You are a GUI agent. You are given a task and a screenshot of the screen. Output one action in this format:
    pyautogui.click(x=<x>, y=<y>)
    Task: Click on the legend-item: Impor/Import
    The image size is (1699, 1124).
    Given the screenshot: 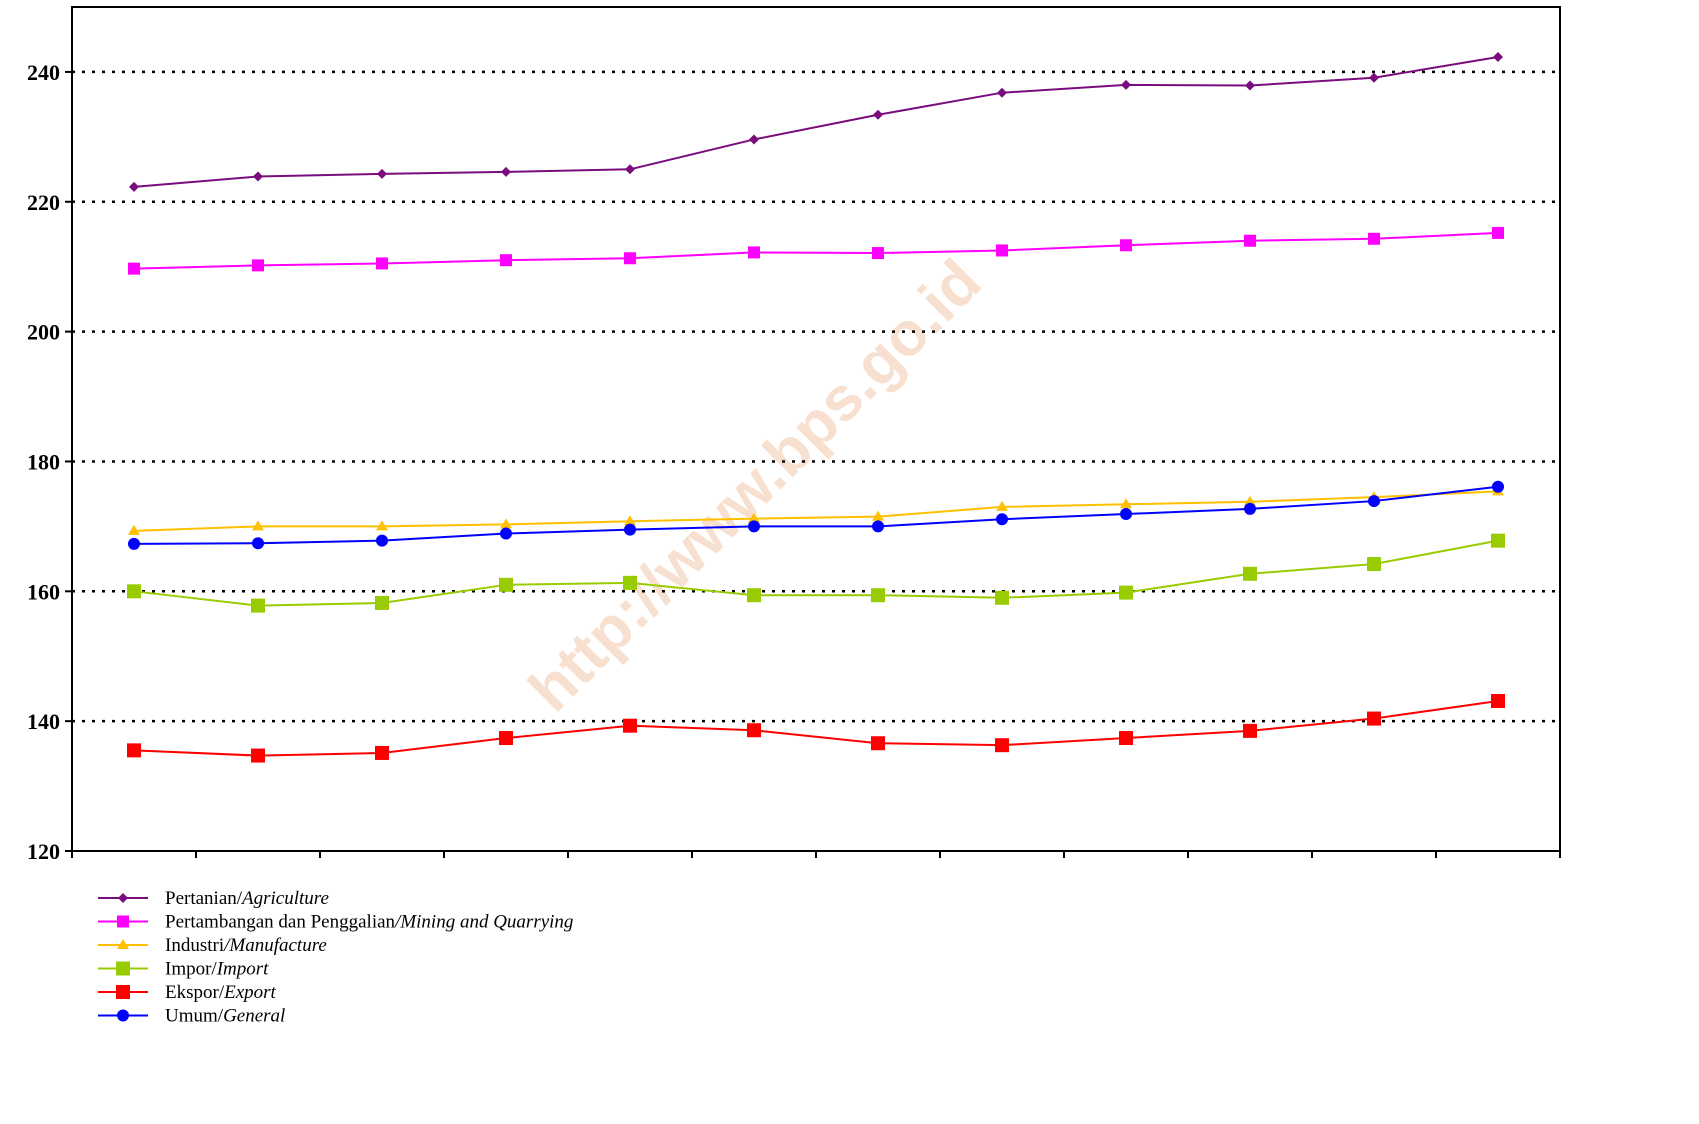 What is the action you would take?
    pyautogui.click(x=183, y=969)
    